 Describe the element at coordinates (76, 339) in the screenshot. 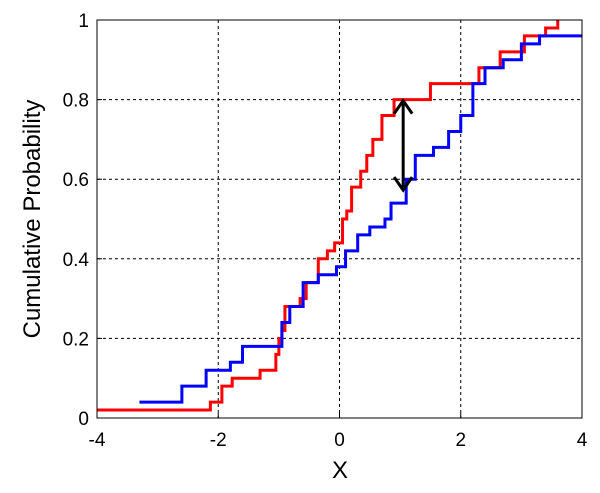

I see `y-tick-label: 0.2` at that location.